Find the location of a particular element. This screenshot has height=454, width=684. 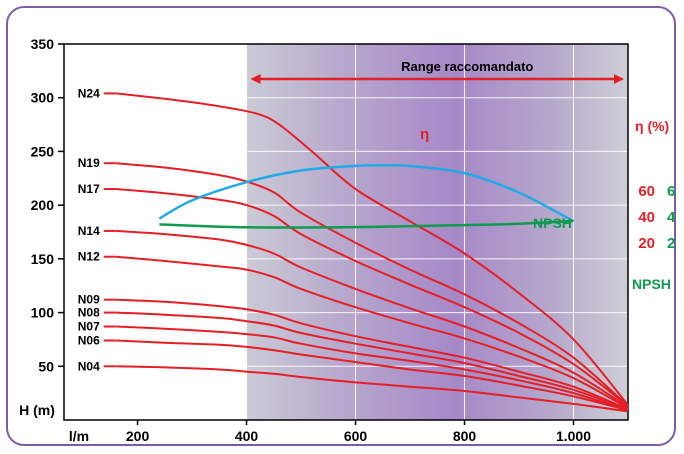

range-label: Range raccomandato is located at coordinates (467, 66).